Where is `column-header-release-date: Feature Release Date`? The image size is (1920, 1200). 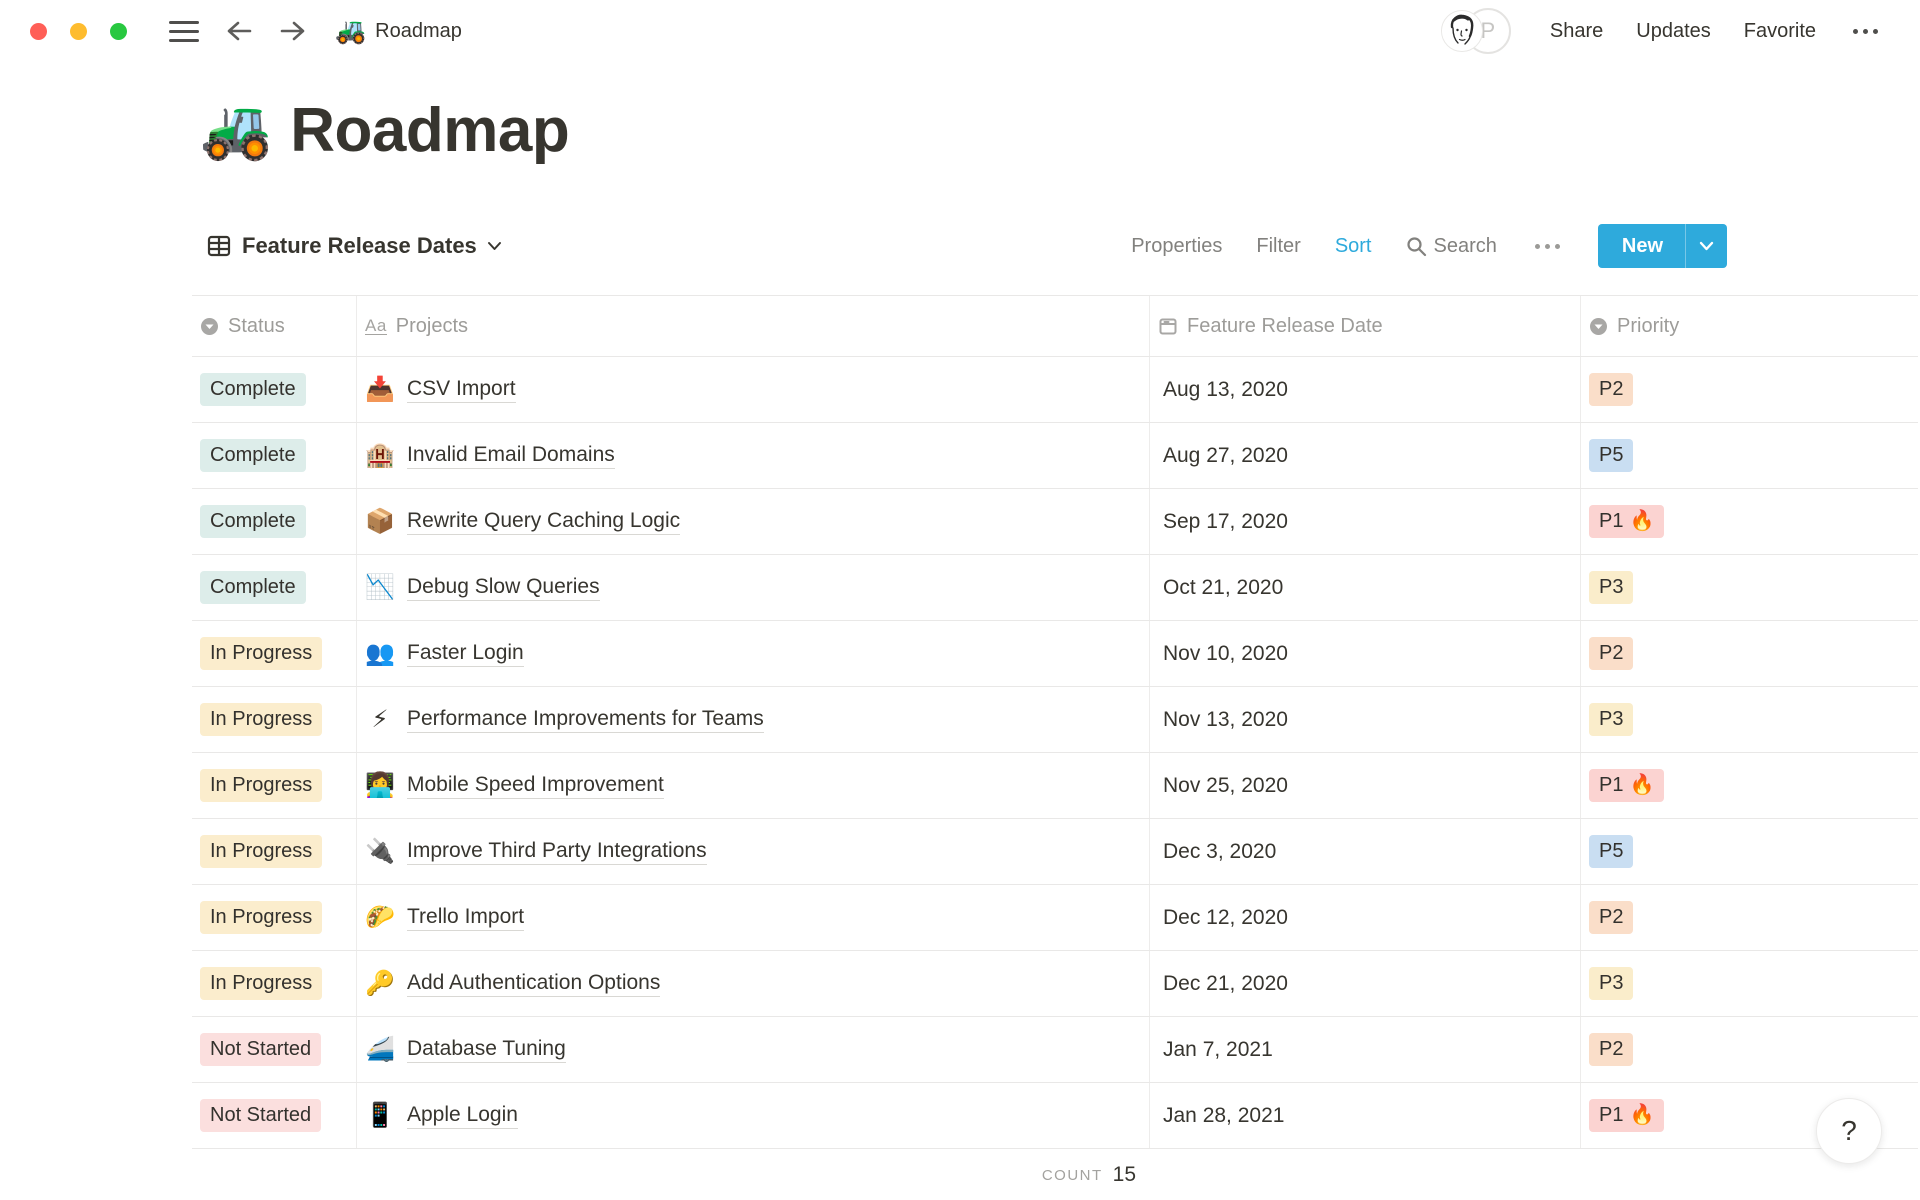
column-header-release-date: Feature Release Date is located at coordinates (1365, 326).